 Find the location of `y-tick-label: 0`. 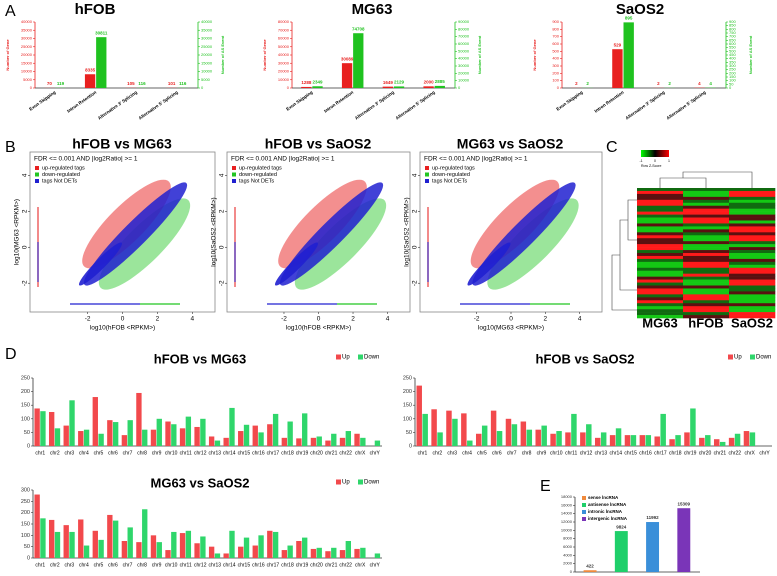

y-tick-label: 0 is located at coordinates (288, 87).